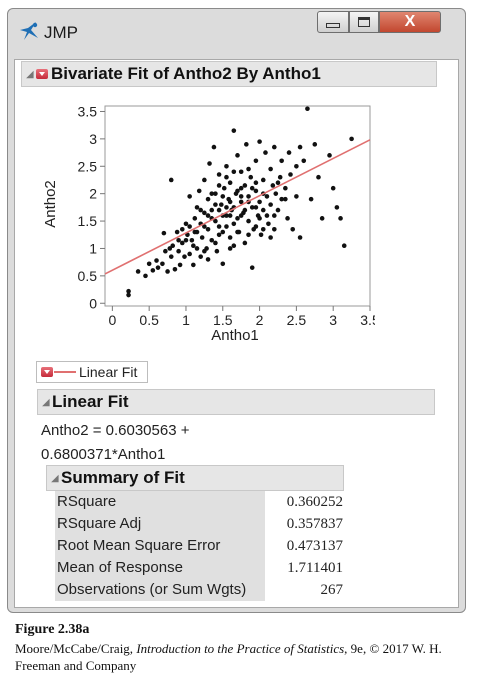 The width and height of the screenshot is (477, 685). I want to click on legend-red-triangle-icon, so click(47, 372).